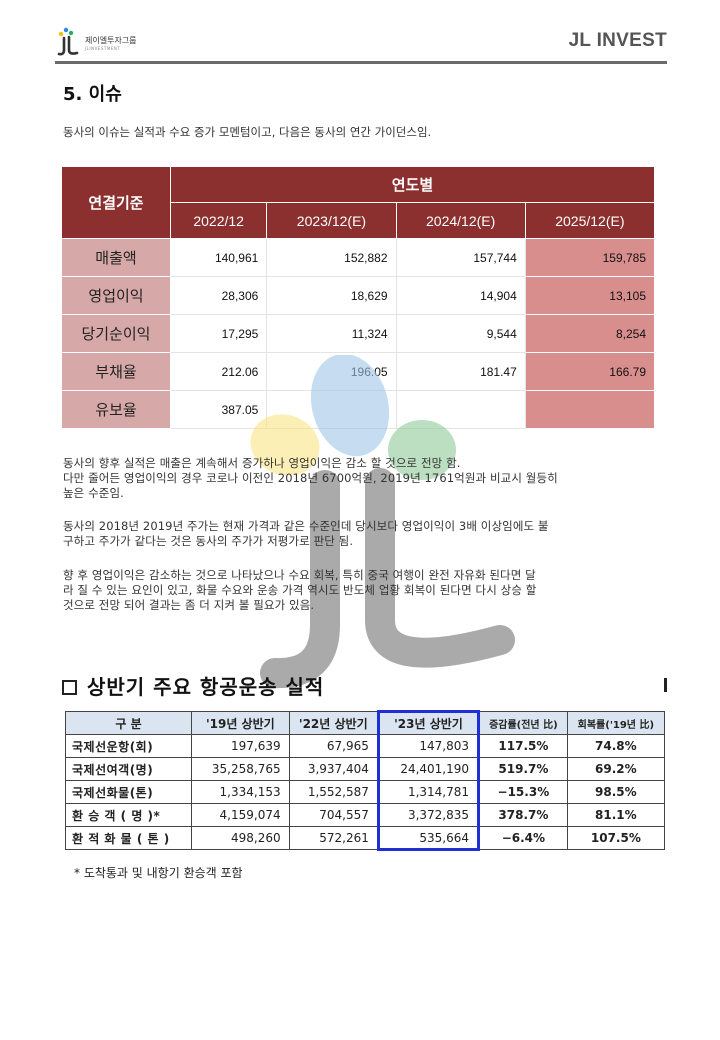 Image resolution: width=720 pixels, height=1040 pixels. What do you see at coordinates (218, 371) in the screenshot?
I see `table-cell: 212.06` at bounding box center [218, 371].